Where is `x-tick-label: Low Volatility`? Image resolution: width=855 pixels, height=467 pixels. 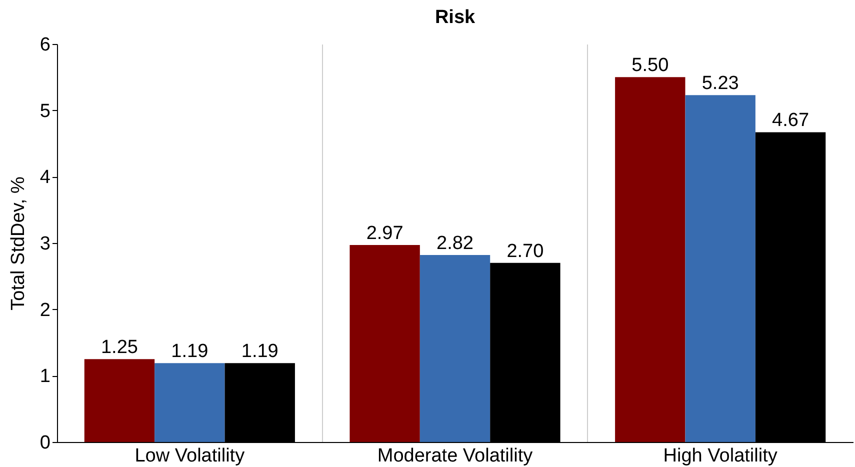
x-tick-label: Low Volatility is located at coordinates (190, 456).